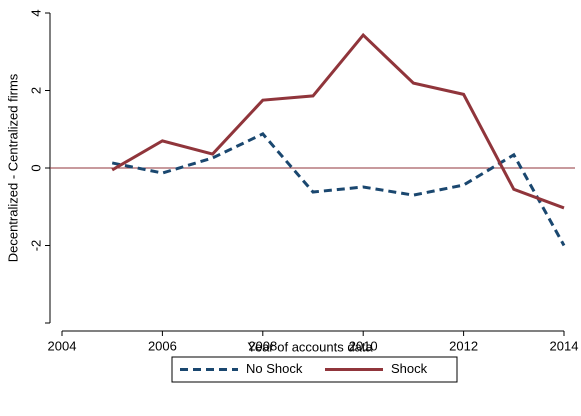 This screenshot has height=416, width=581. What do you see at coordinates (463, 345) in the screenshot?
I see `x-tick-label: 2012` at bounding box center [463, 345].